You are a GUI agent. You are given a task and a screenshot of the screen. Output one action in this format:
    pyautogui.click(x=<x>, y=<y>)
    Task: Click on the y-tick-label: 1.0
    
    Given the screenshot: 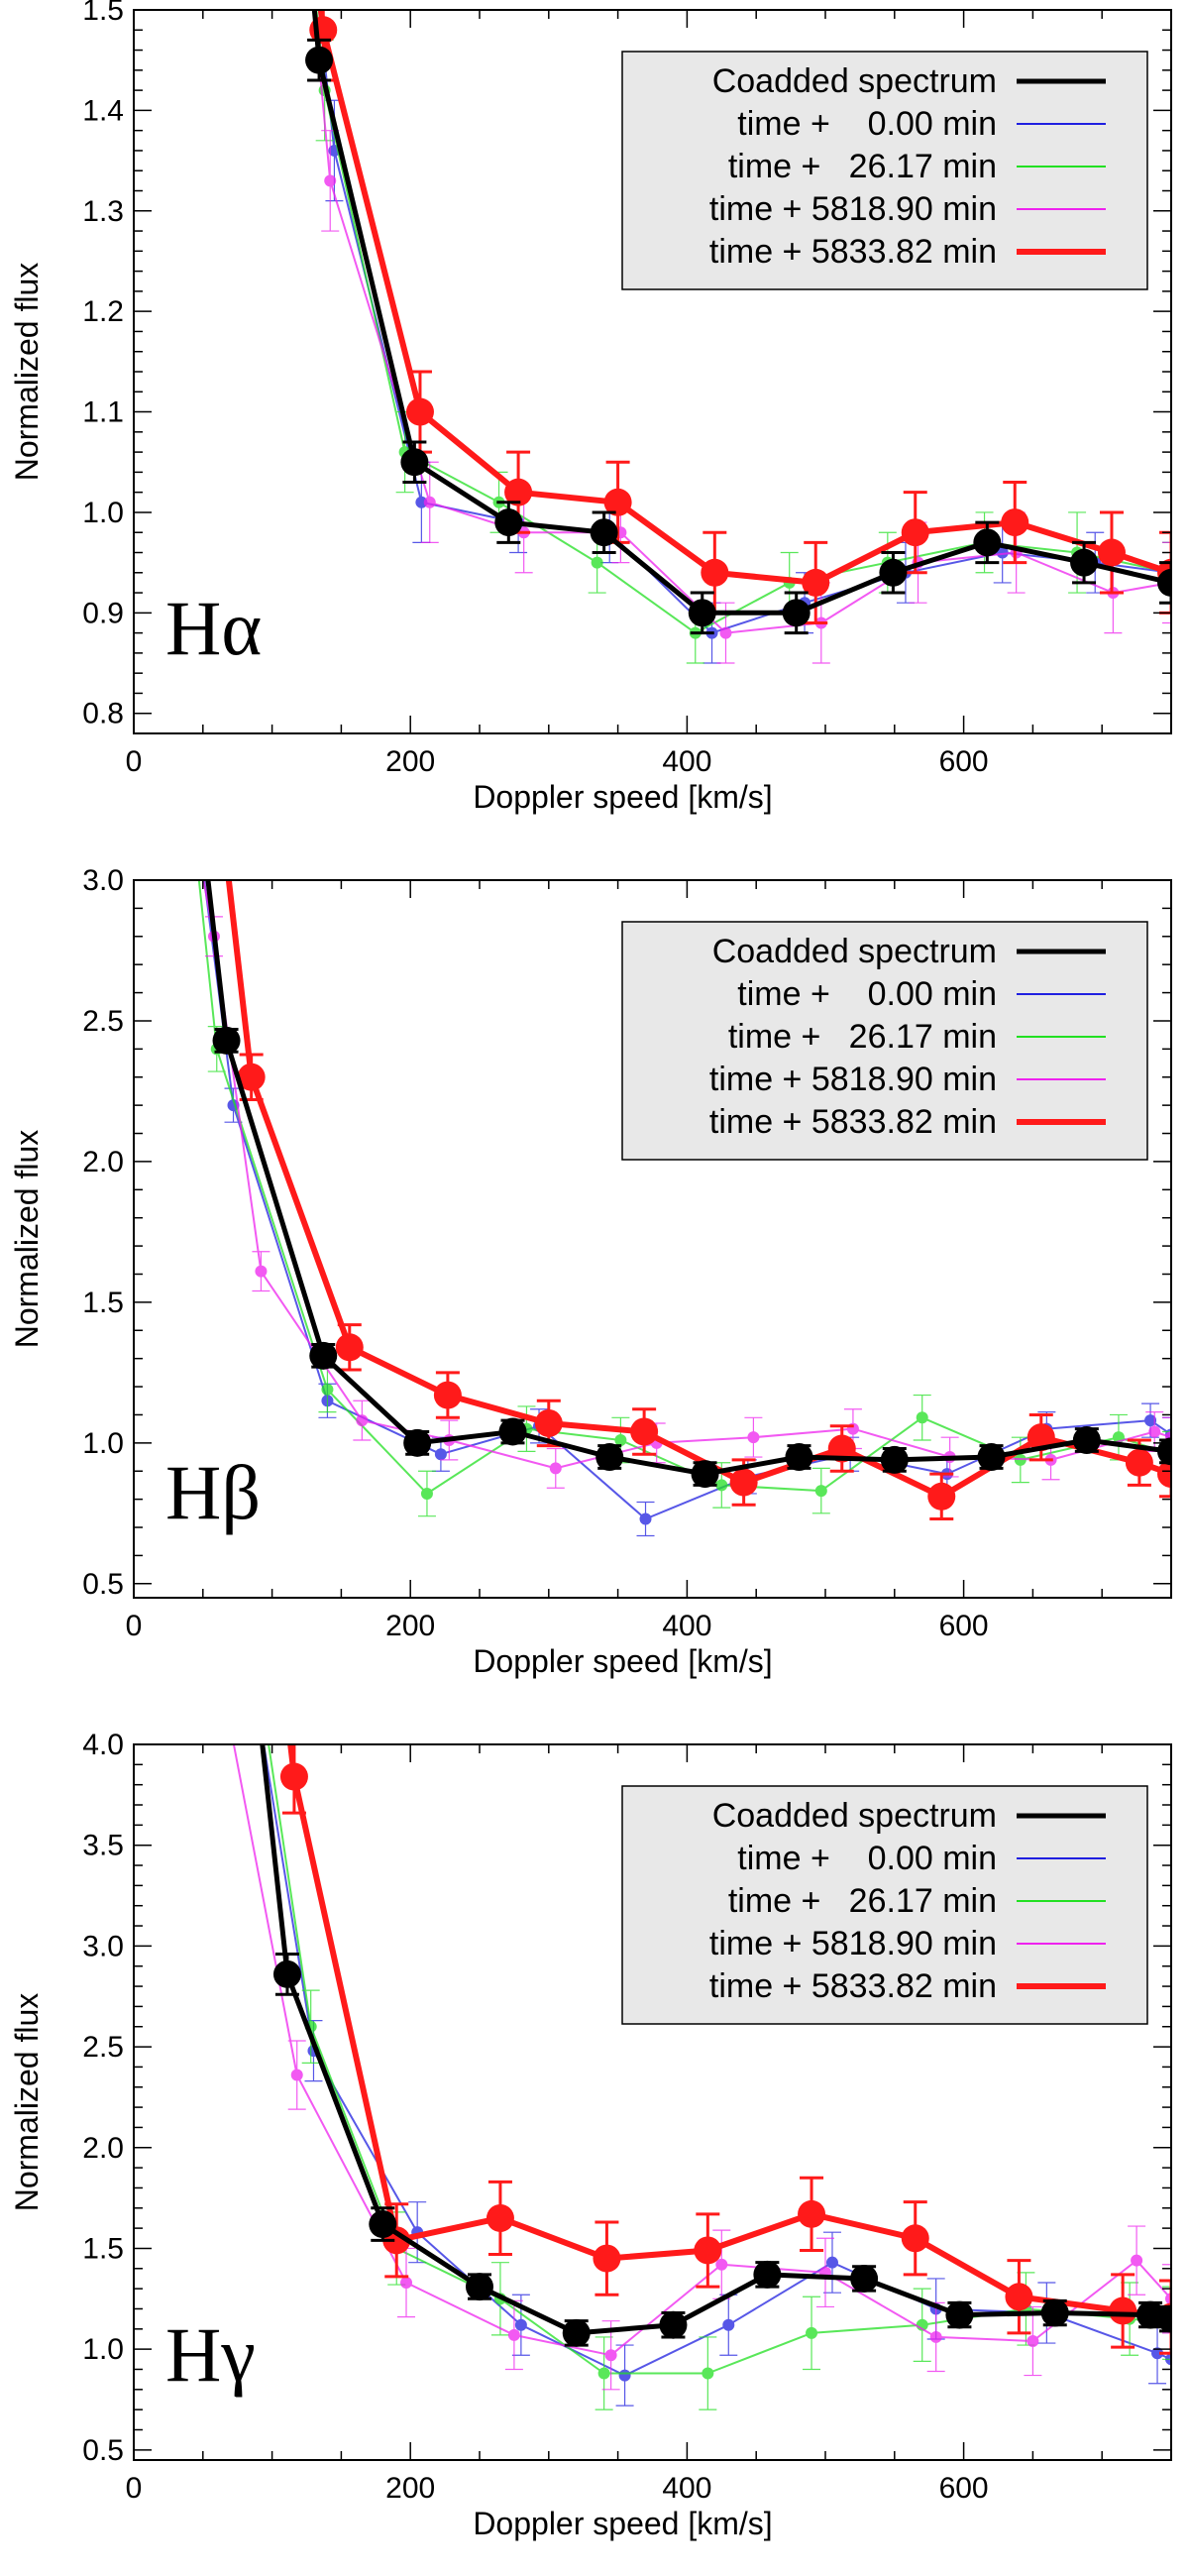 What is the action you would take?
    pyautogui.click(x=103, y=1443)
    